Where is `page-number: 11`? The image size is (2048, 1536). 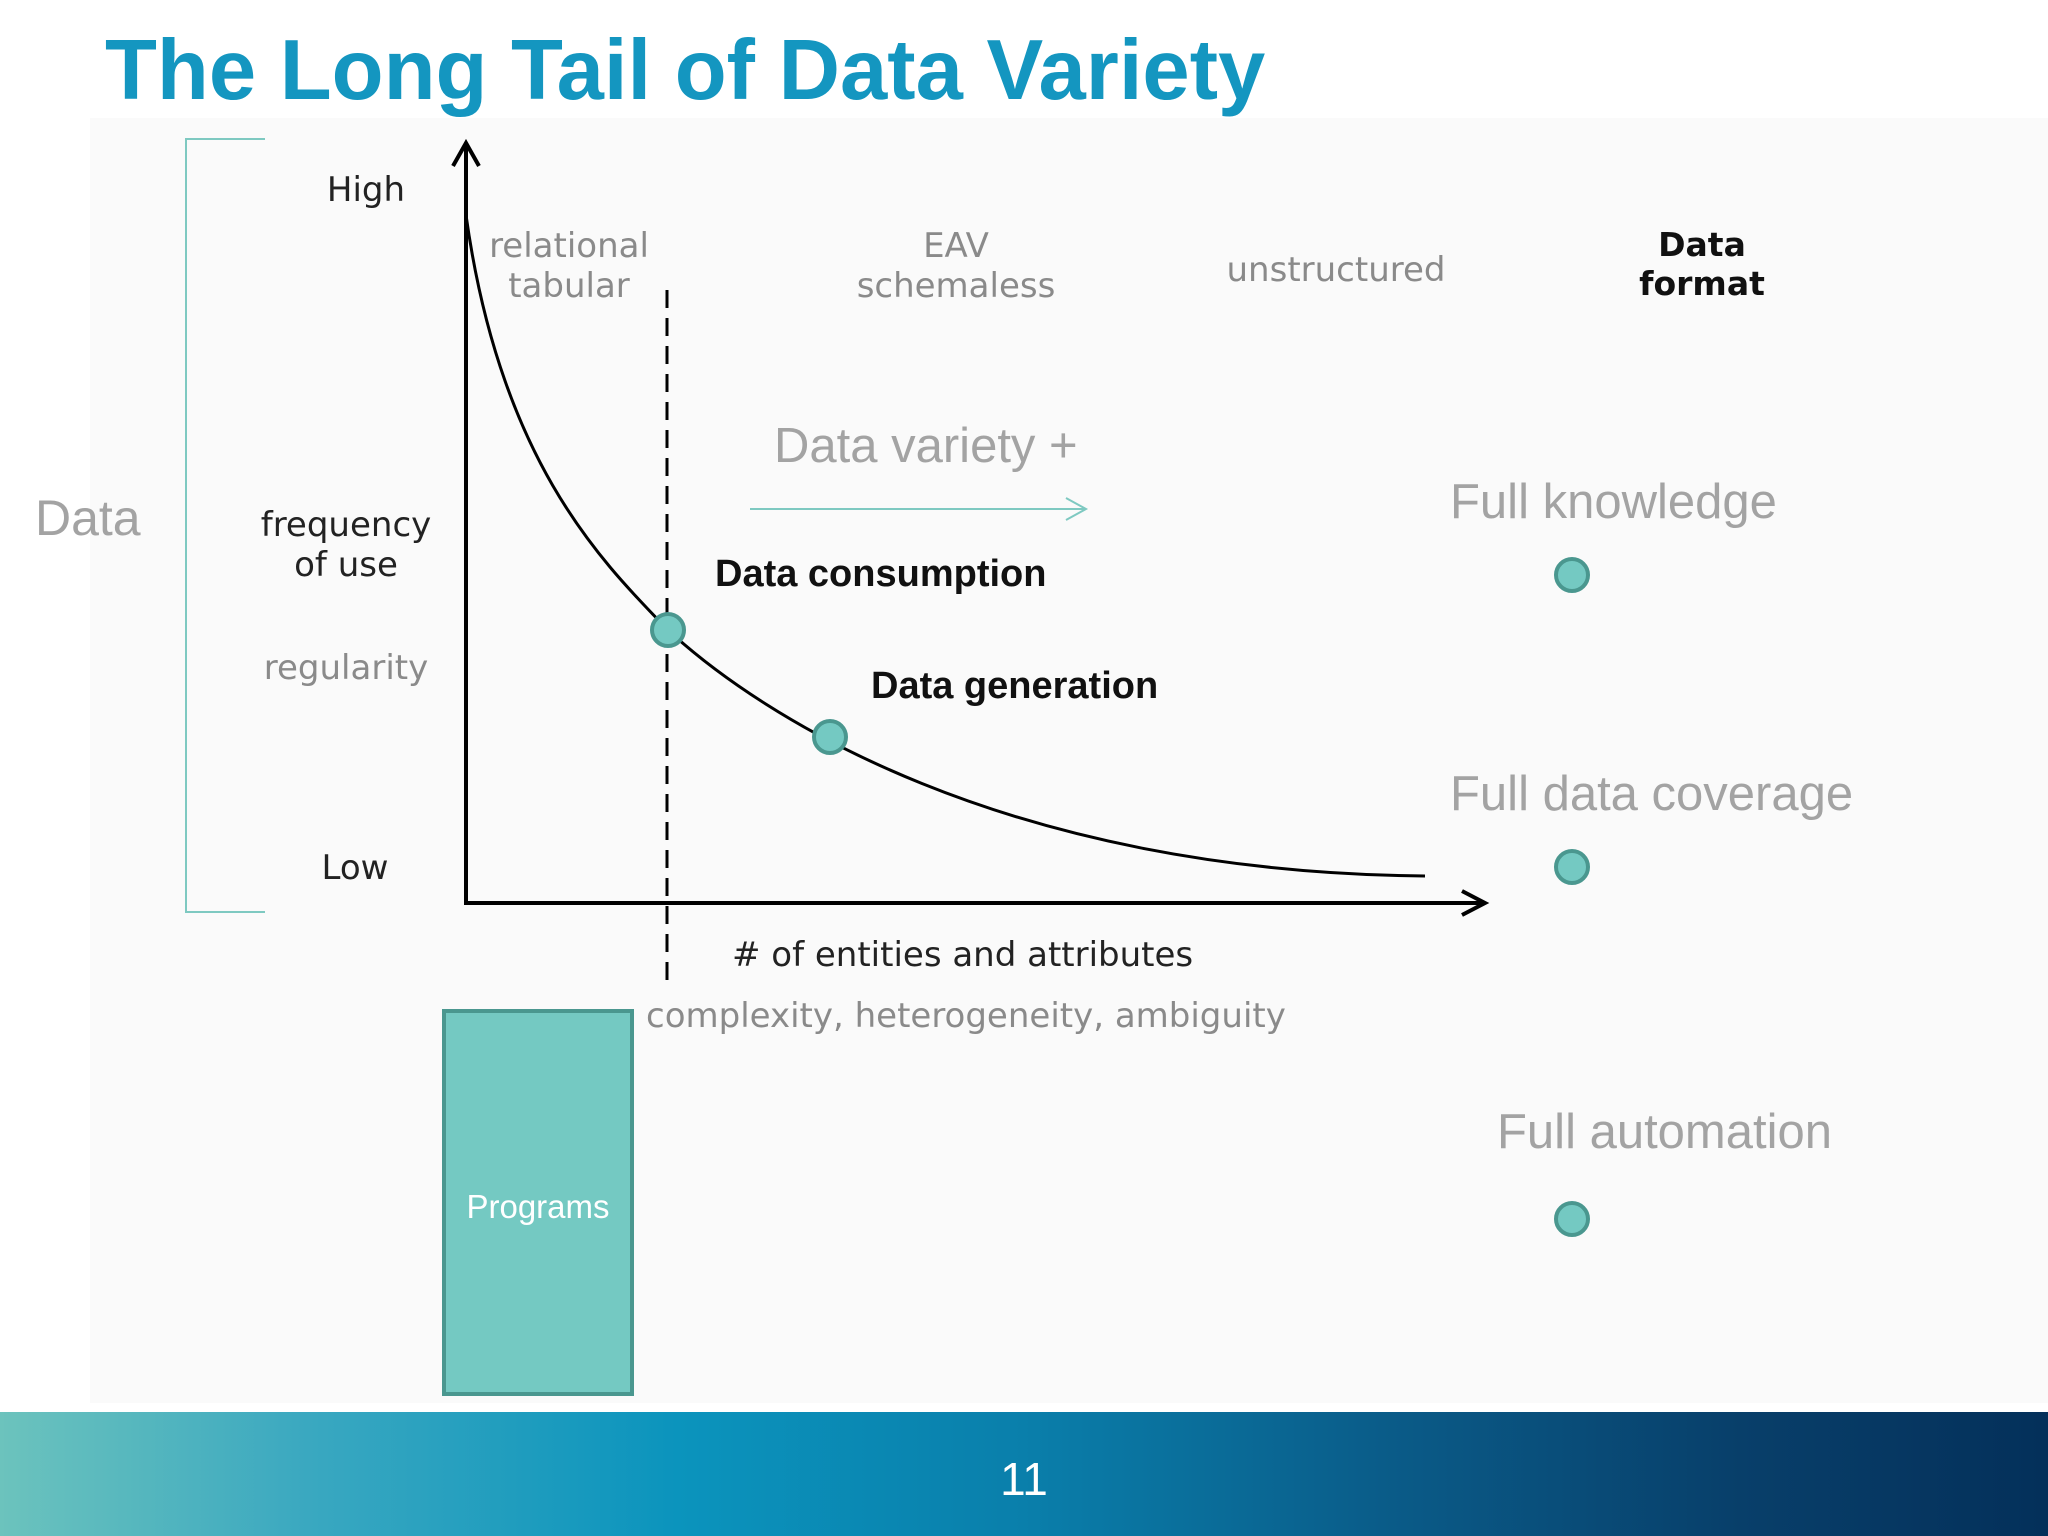
page-number: 11 is located at coordinates (1024, 1479).